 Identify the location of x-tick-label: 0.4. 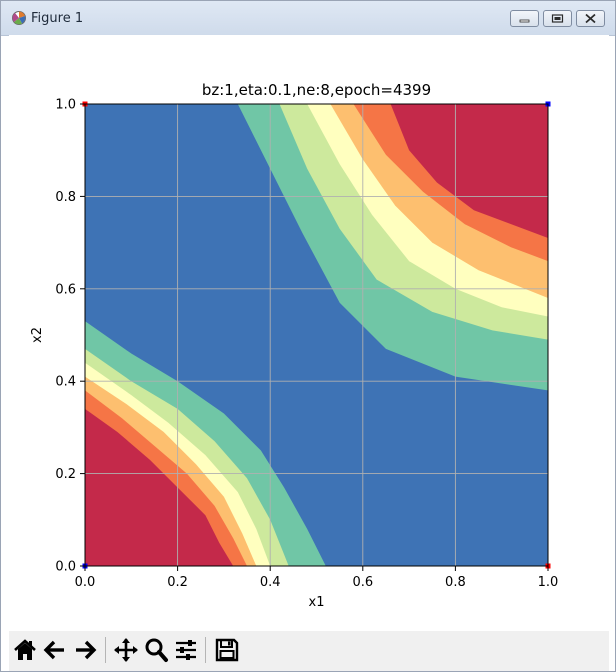
(270, 582).